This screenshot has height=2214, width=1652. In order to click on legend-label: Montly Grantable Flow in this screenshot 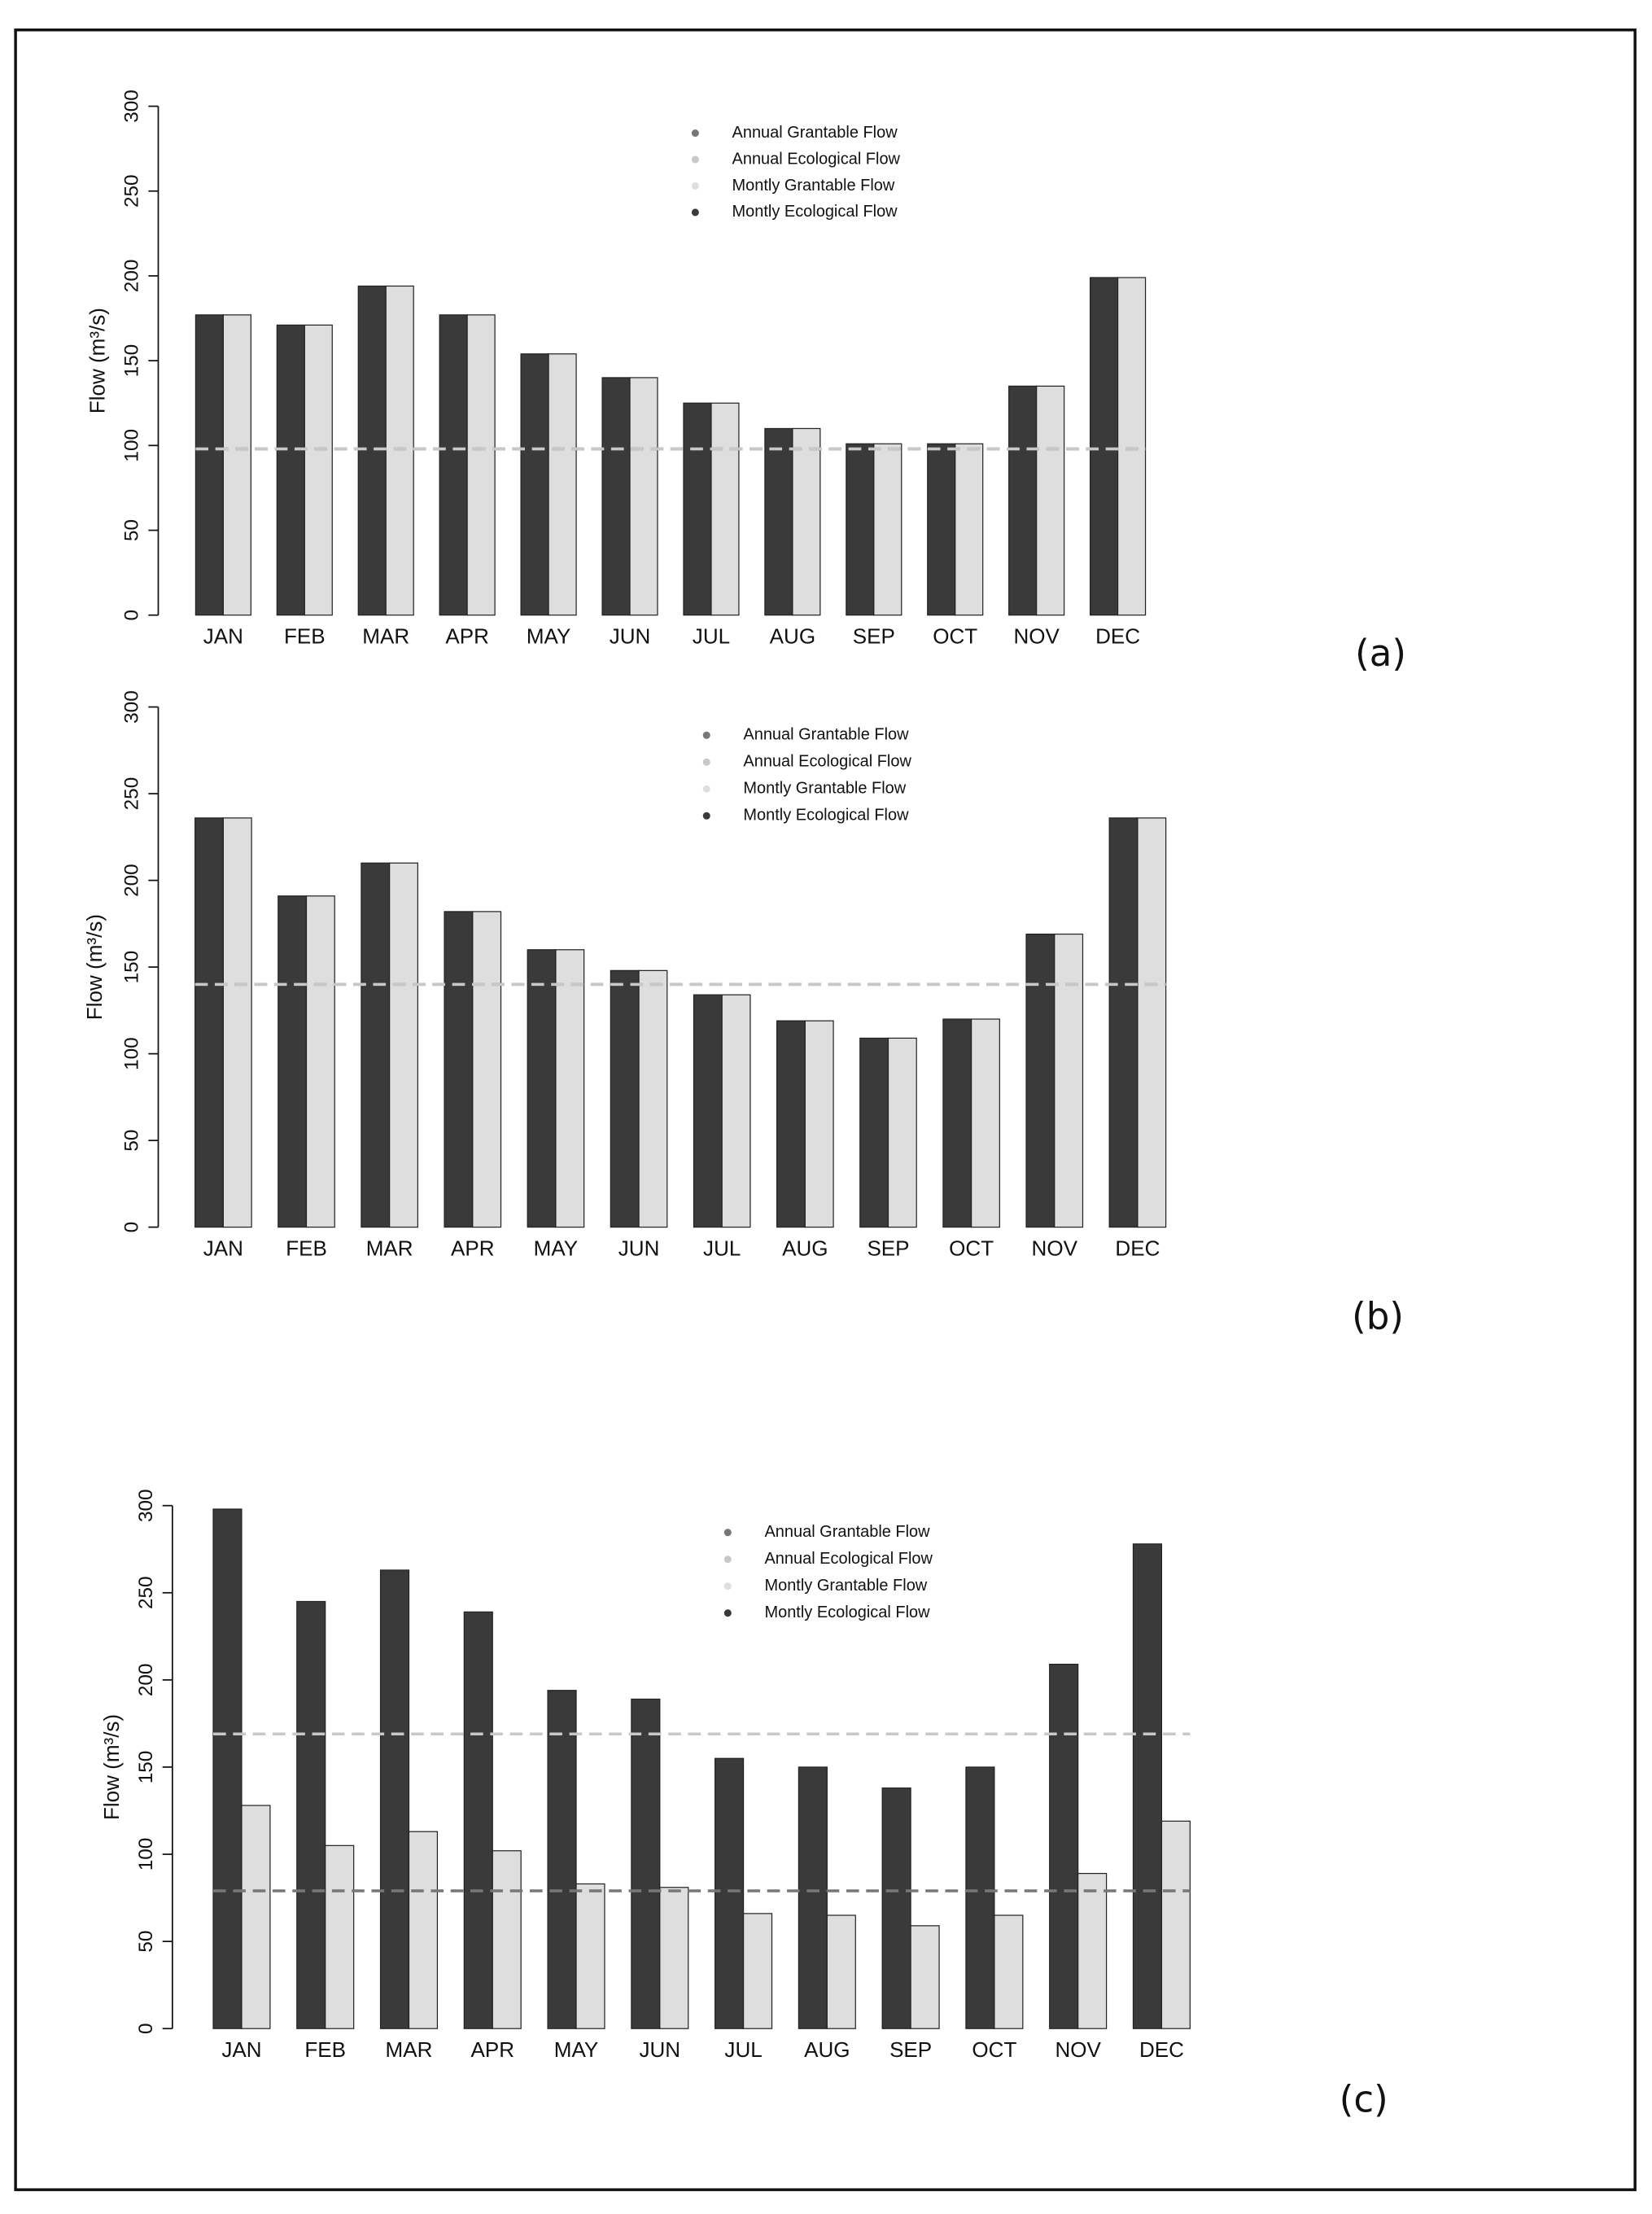, I will do `click(846, 1586)`.